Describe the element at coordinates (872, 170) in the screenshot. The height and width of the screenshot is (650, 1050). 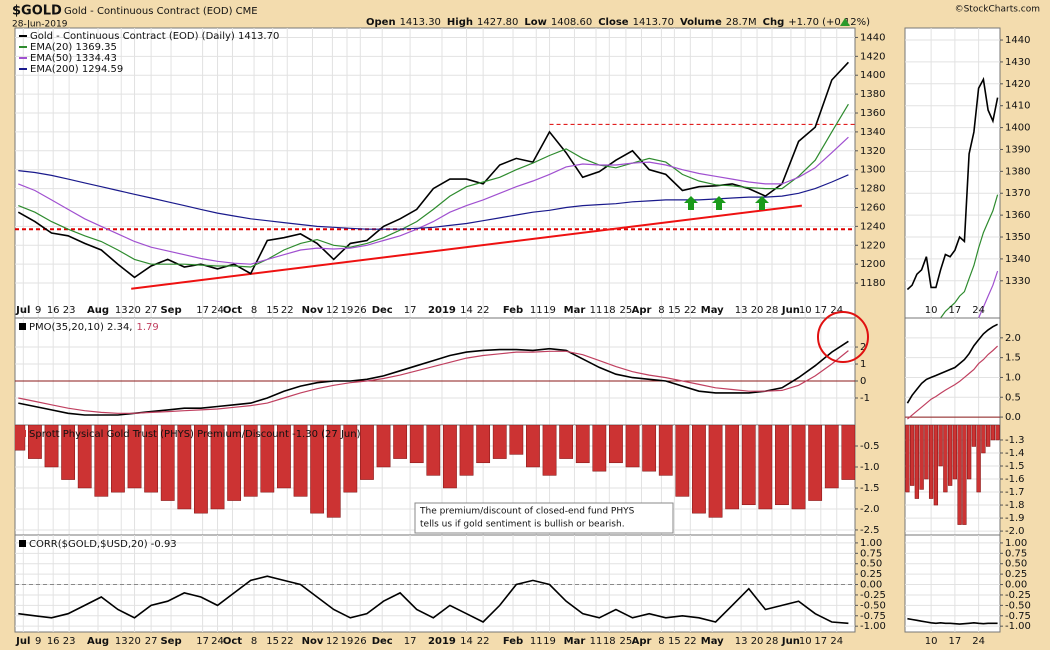
I see `y-tick-label: 1300` at that location.